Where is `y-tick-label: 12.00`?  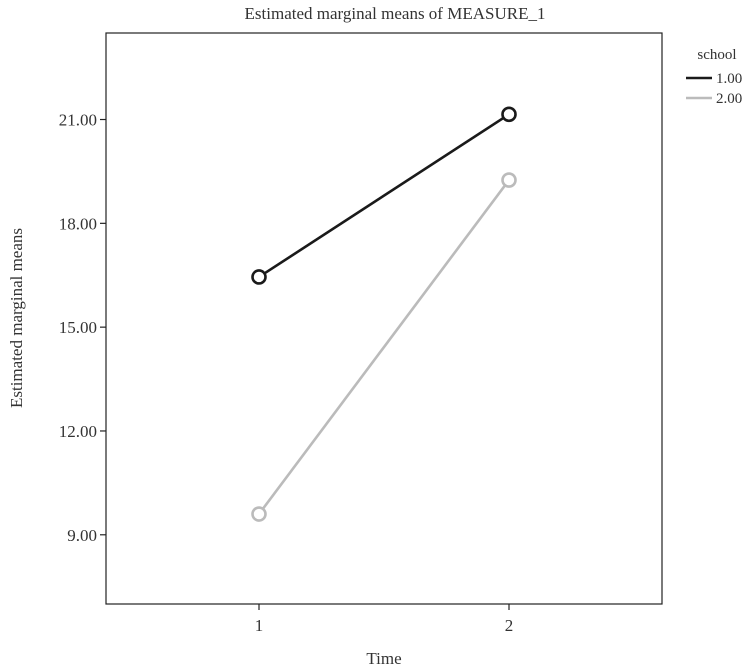
y-tick-label: 12.00 is located at coordinates (78, 431).